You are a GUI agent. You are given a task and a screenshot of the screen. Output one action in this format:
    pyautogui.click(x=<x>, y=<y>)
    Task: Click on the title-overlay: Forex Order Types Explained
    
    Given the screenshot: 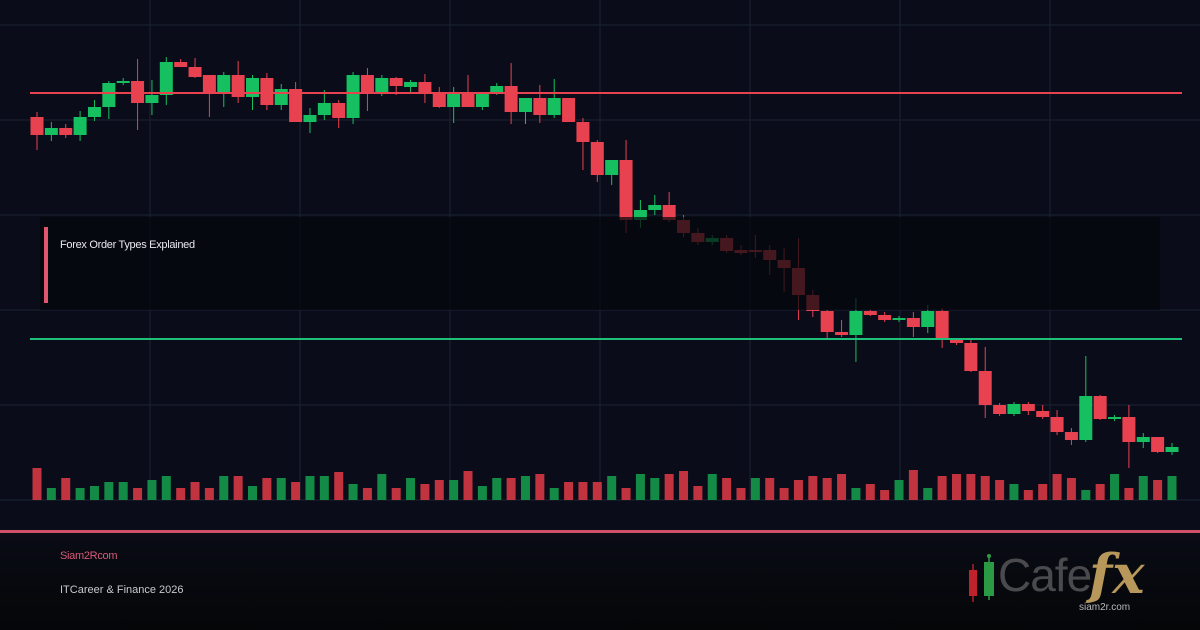 What is the action you would take?
    pyautogui.click(x=600, y=263)
    